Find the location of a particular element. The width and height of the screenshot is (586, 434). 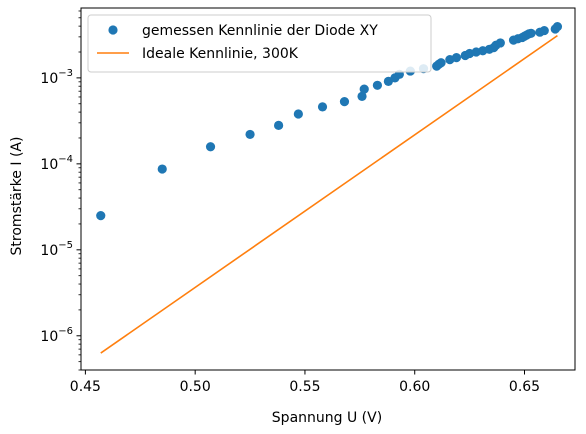

y-tick-label: 10⁻⁶ is located at coordinates (56, 335).